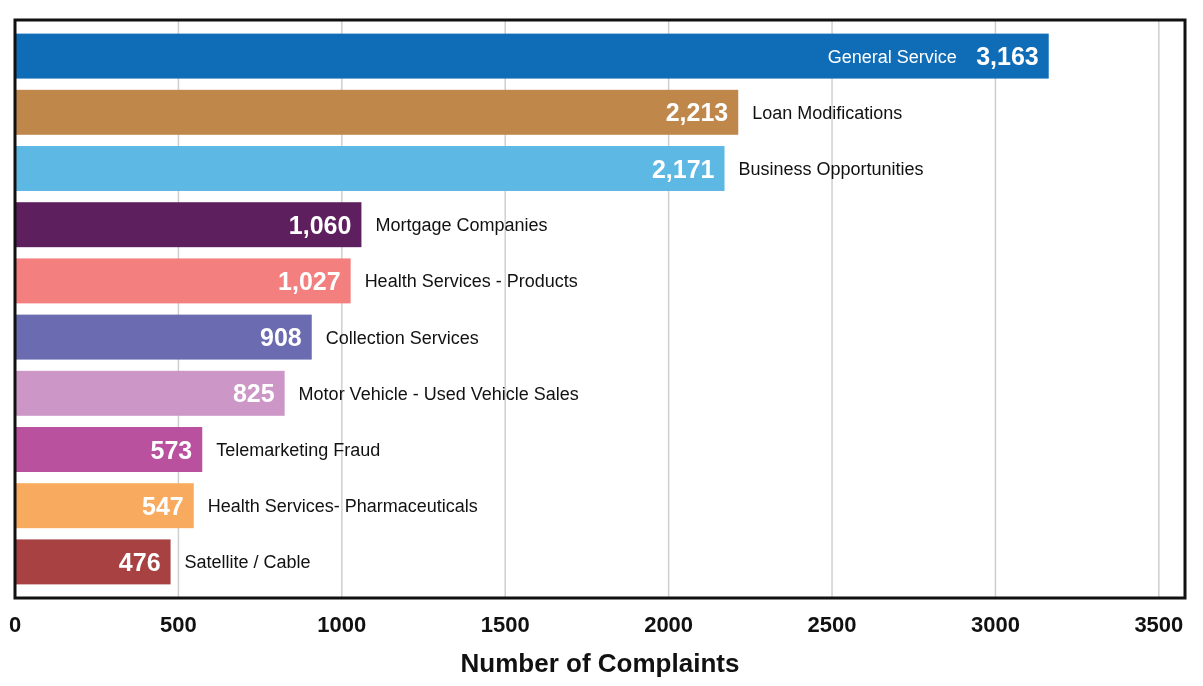 The image size is (1203, 686). What do you see at coordinates (683, 168) in the screenshot?
I see `data-label: 2,171` at bounding box center [683, 168].